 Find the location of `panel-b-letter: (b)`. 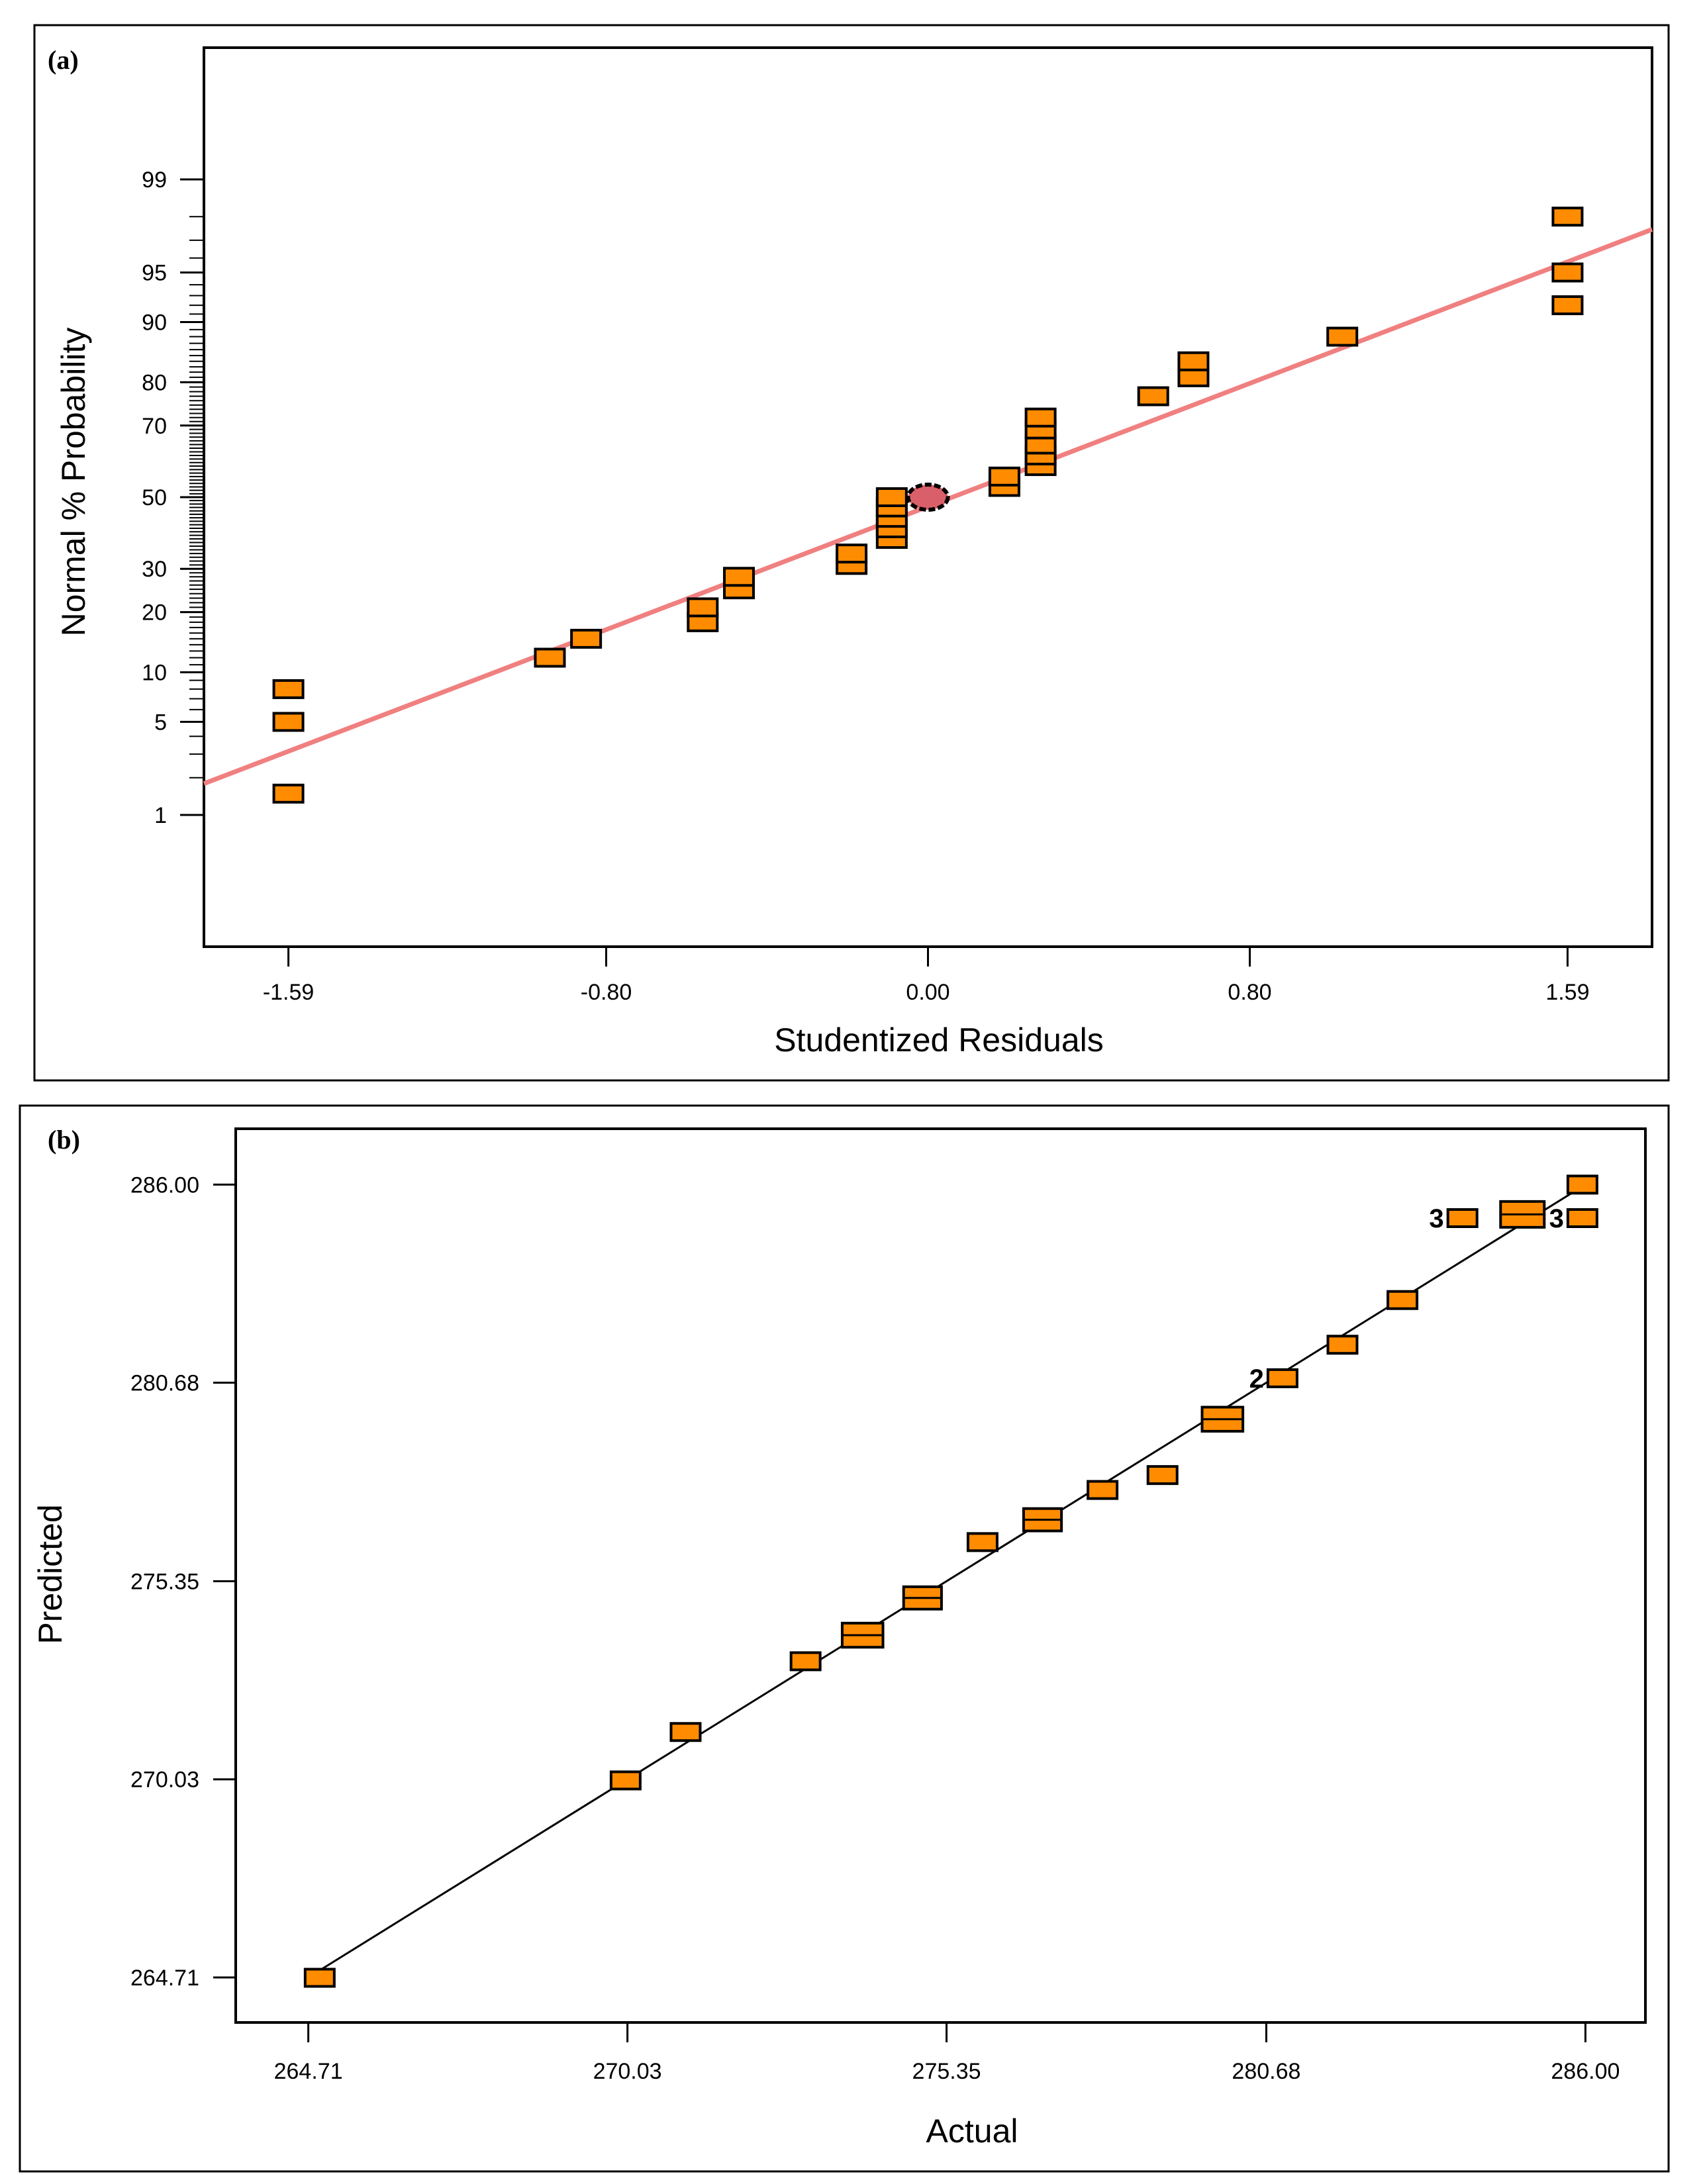

panel-b-letter: (b) is located at coordinates (64, 1140).